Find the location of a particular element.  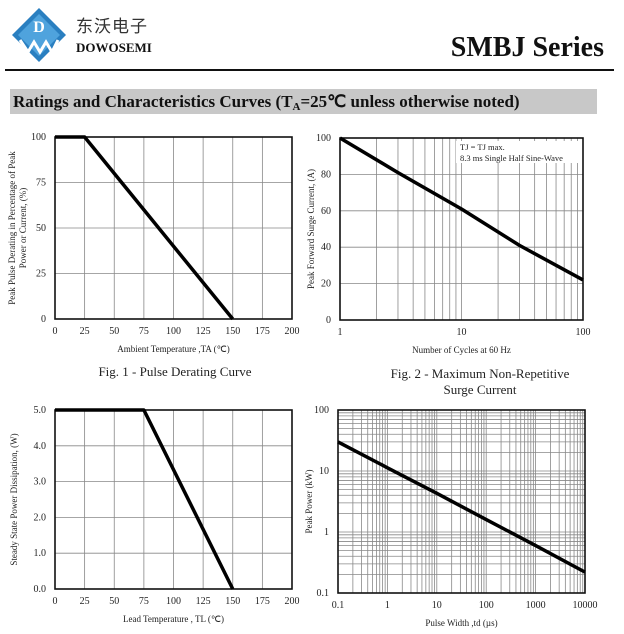

x-tick-label: 1000 is located at coordinates (536, 605).